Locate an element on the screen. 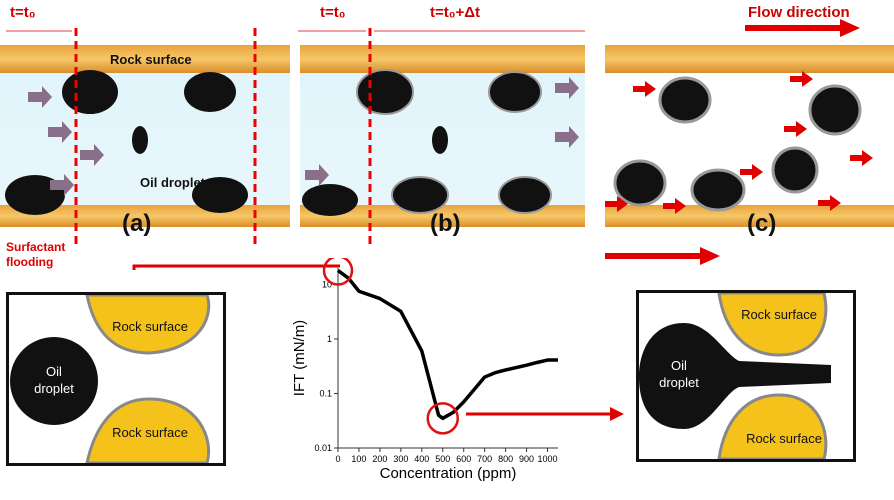 The width and height of the screenshot is (894, 500). left-oil-label: Oil droplet is located at coordinates (54, 380).